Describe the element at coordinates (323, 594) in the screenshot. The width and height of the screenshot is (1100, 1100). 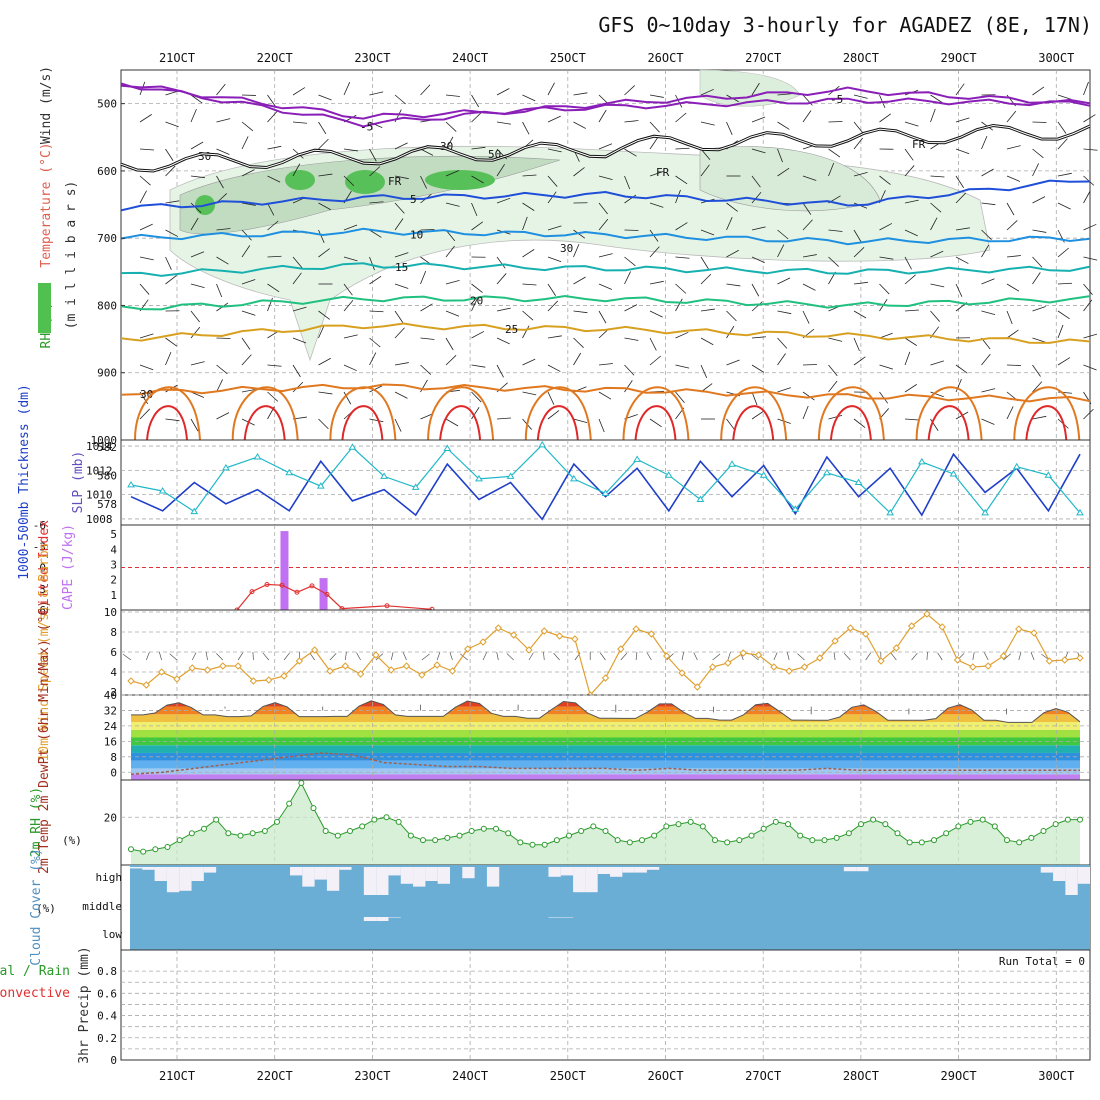
I see `cape-bar` at that location.